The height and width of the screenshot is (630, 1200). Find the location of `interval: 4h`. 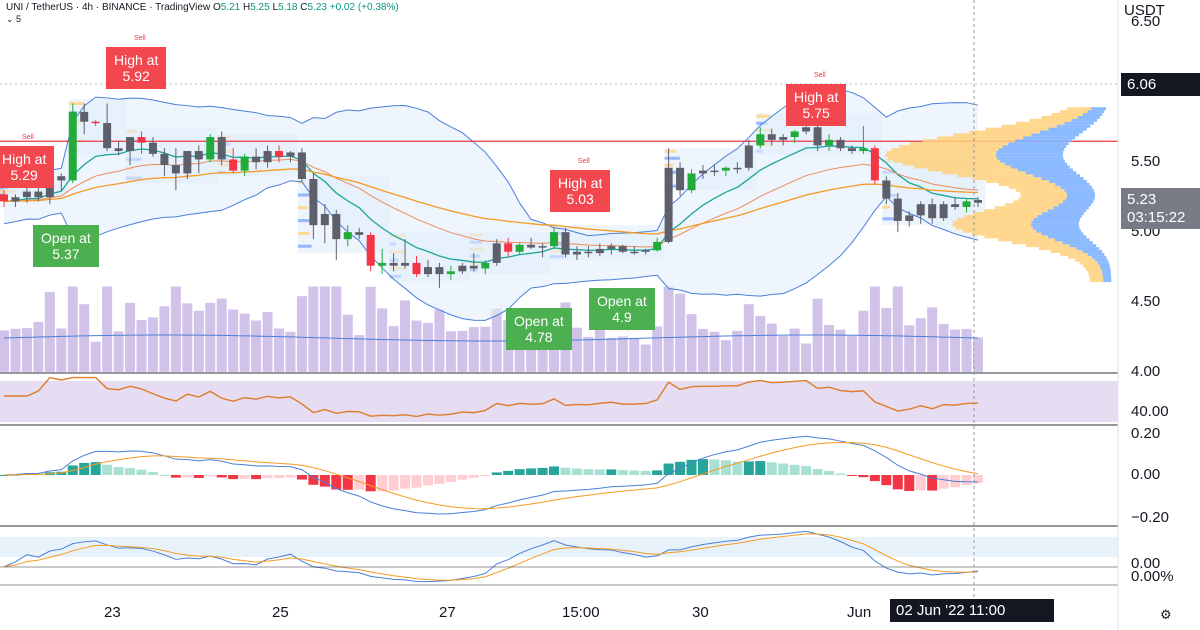

interval: 4h is located at coordinates (87, 7).